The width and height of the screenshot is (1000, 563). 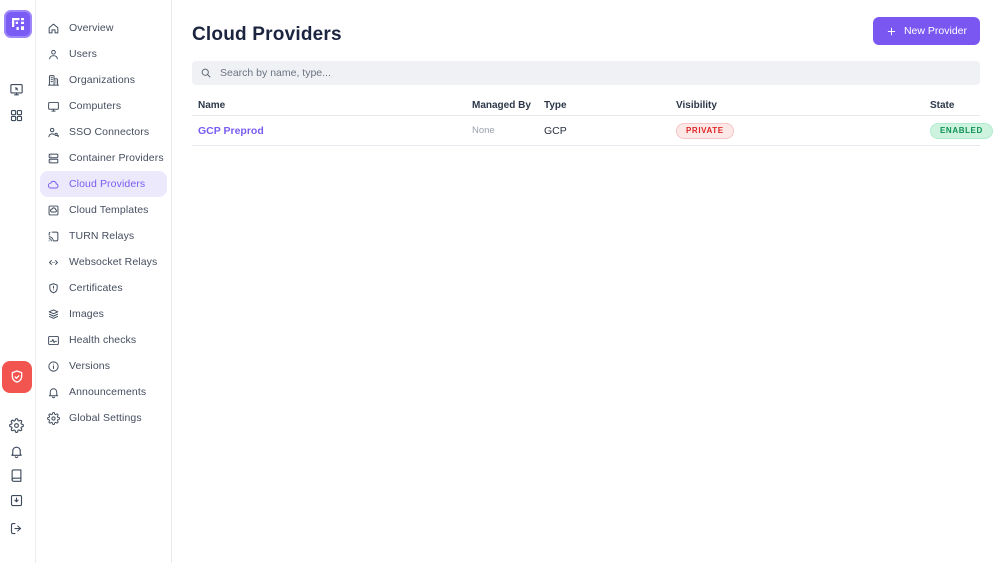 I want to click on cloud-template-icon, so click(x=53, y=210).